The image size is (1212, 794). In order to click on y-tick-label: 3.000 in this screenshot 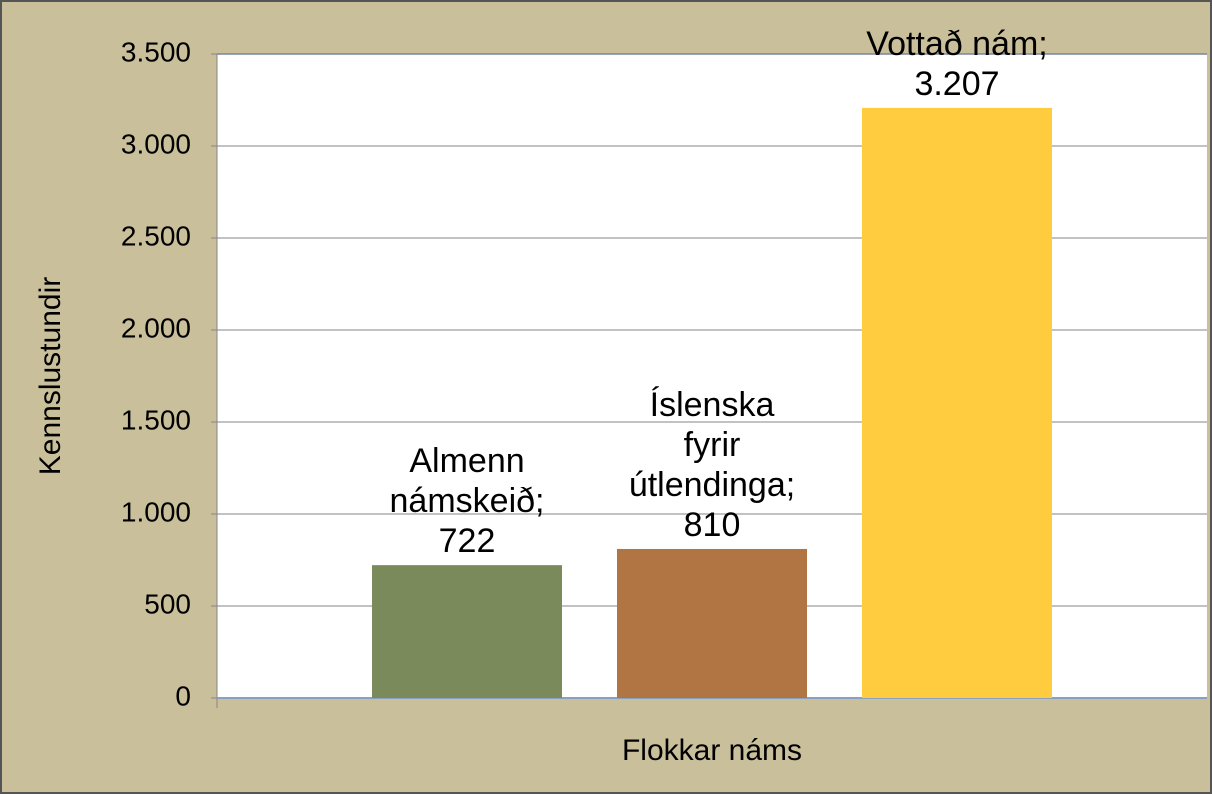, I will do `click(156, 143)`.